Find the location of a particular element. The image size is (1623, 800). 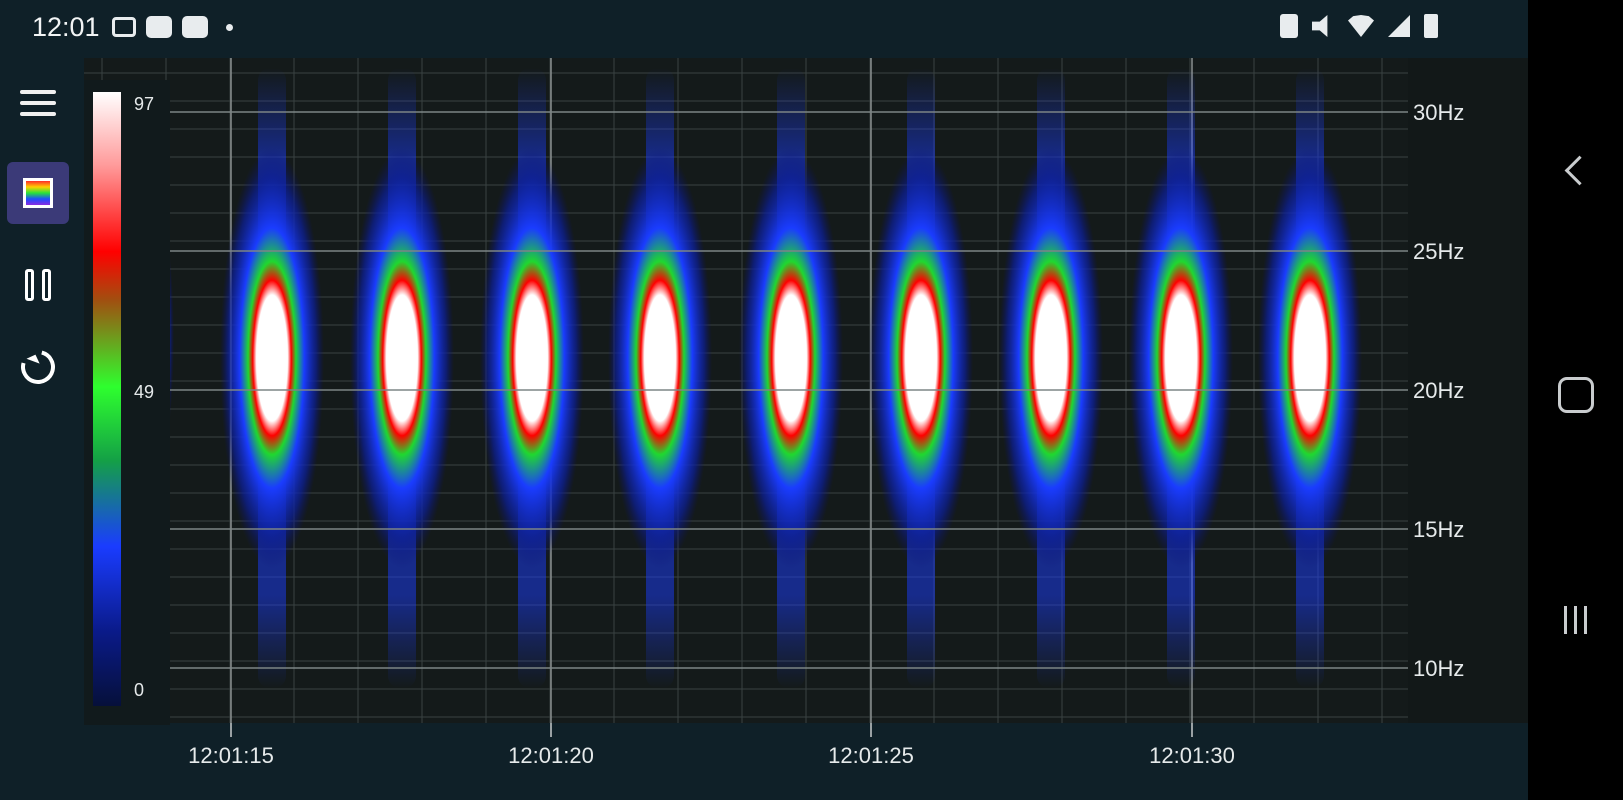

recents-icon is located at coordinates (1575, 620).